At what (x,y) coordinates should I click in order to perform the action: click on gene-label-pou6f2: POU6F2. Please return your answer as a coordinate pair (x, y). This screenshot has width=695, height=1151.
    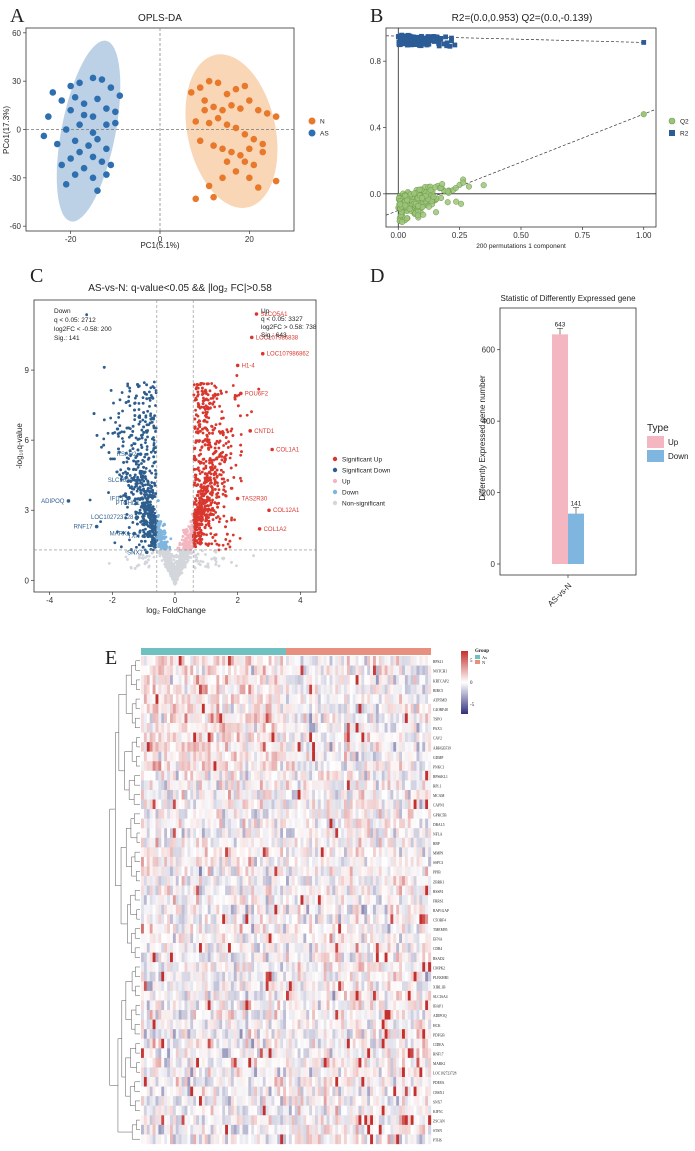
    Looking at the image, I should click on (257, 394).